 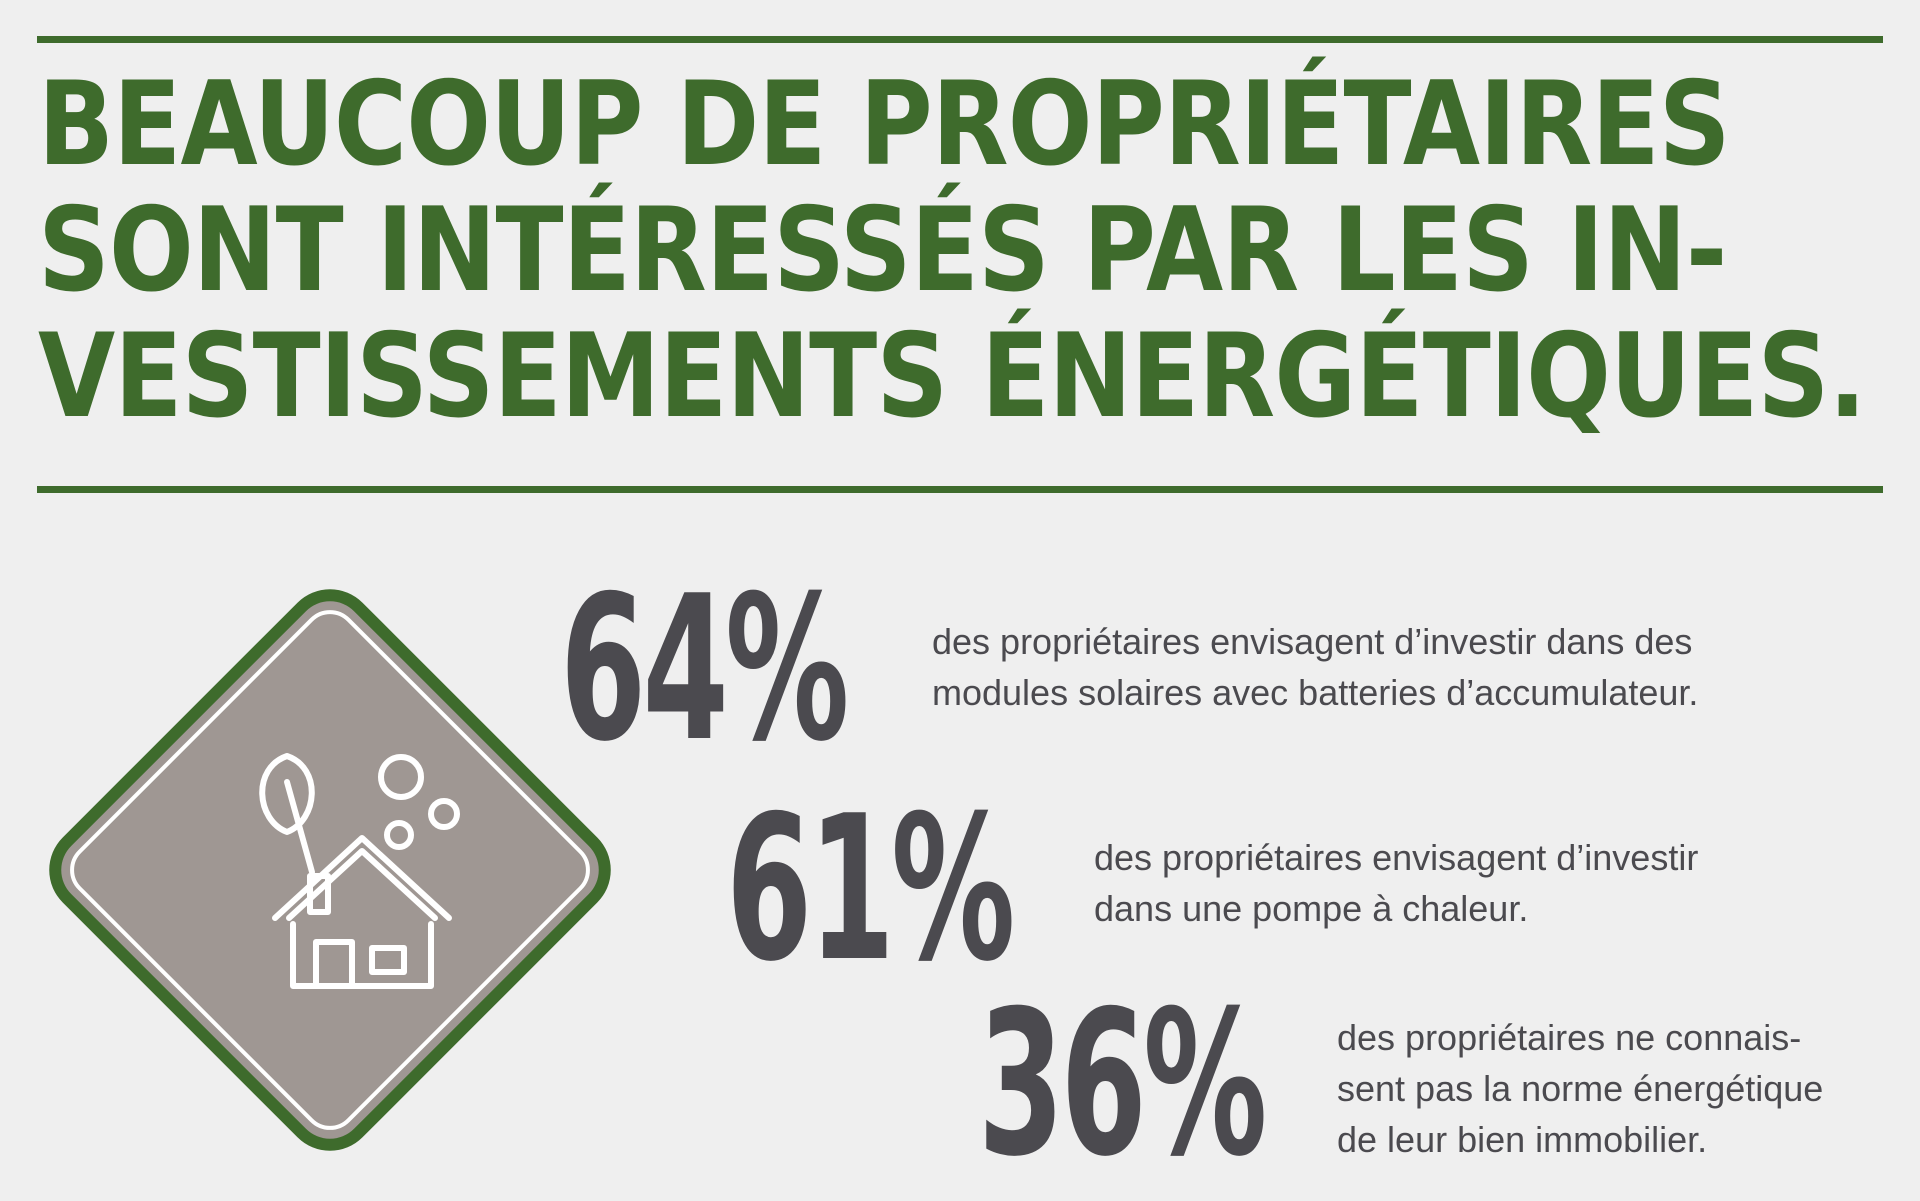 I want to click on house-door, so click(x=334, y=964).